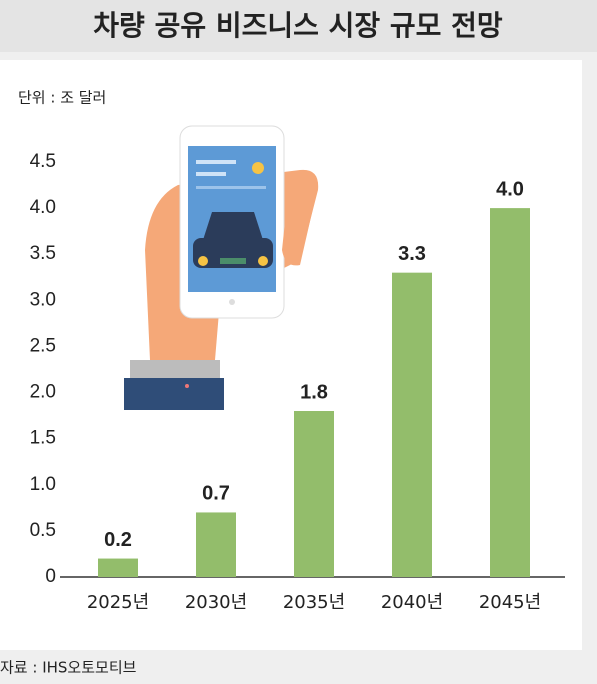  I want to click on chart-title: 차량 공유 비즈니스 시장 규모 전망, so click(298, 25).